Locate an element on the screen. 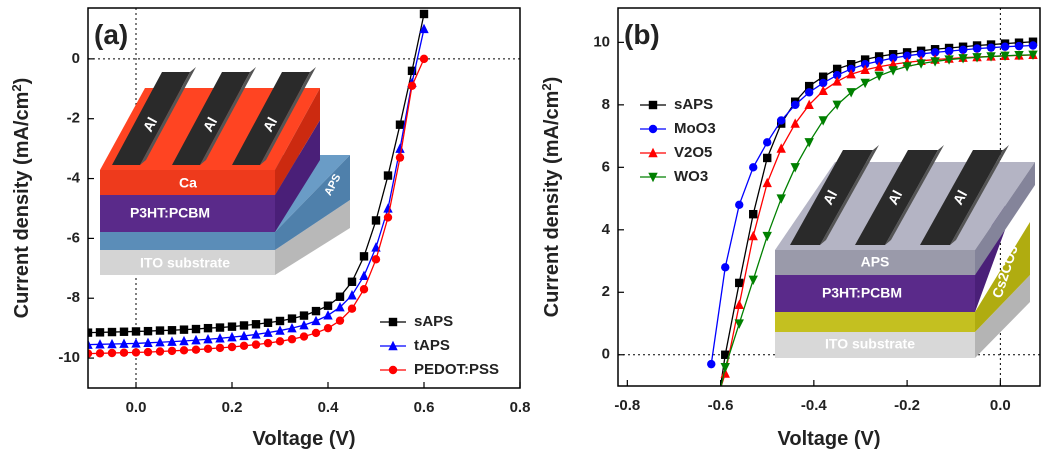 This screenshot has height=449, width=1043. legend-label: PEDOT:PSS is located at coordinates (456, 369).